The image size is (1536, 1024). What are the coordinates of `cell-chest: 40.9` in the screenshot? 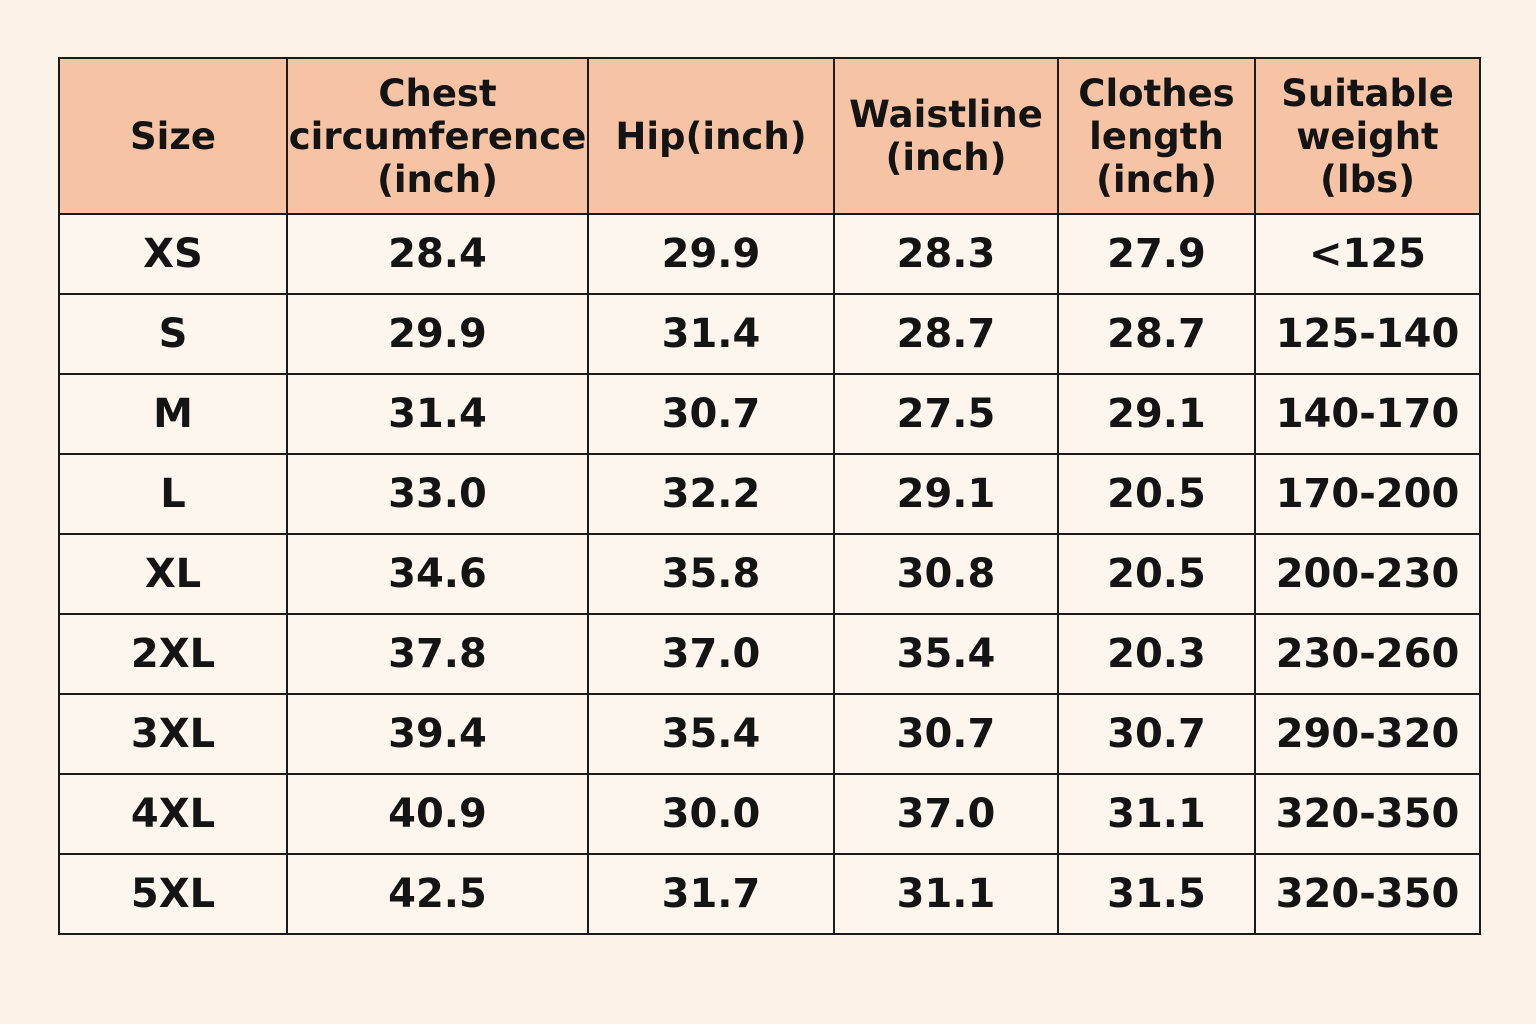 It's located at (437, 814).